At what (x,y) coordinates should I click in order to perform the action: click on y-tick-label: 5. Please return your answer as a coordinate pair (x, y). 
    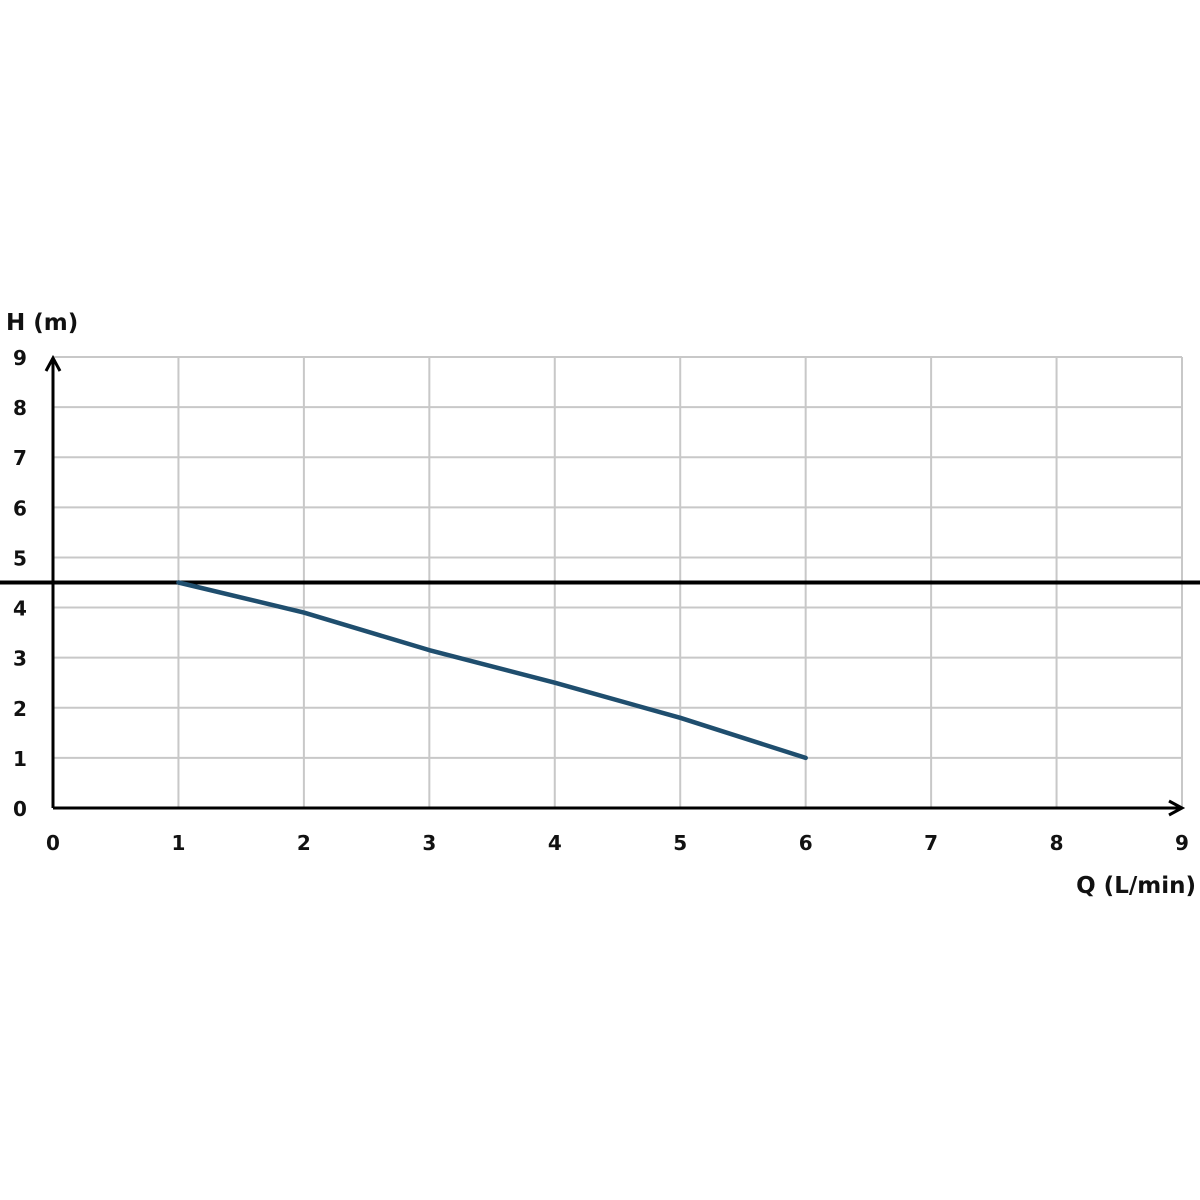
    Looking at the image, I should click on (20, 558).